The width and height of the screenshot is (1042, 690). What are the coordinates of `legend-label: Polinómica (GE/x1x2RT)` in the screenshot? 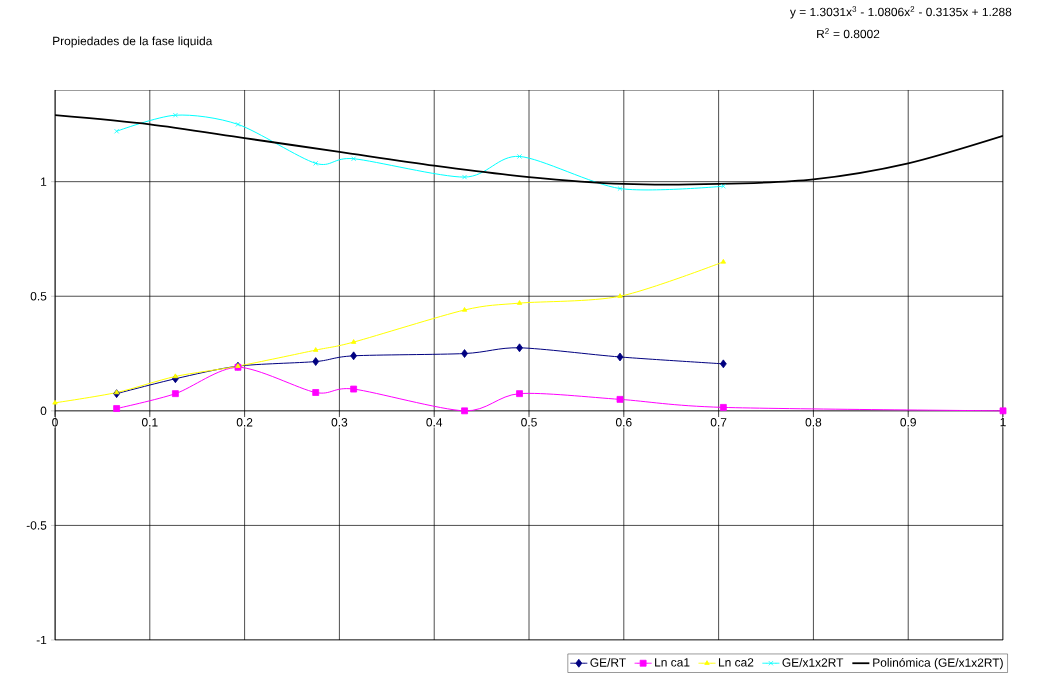 It's located at (938, 663).